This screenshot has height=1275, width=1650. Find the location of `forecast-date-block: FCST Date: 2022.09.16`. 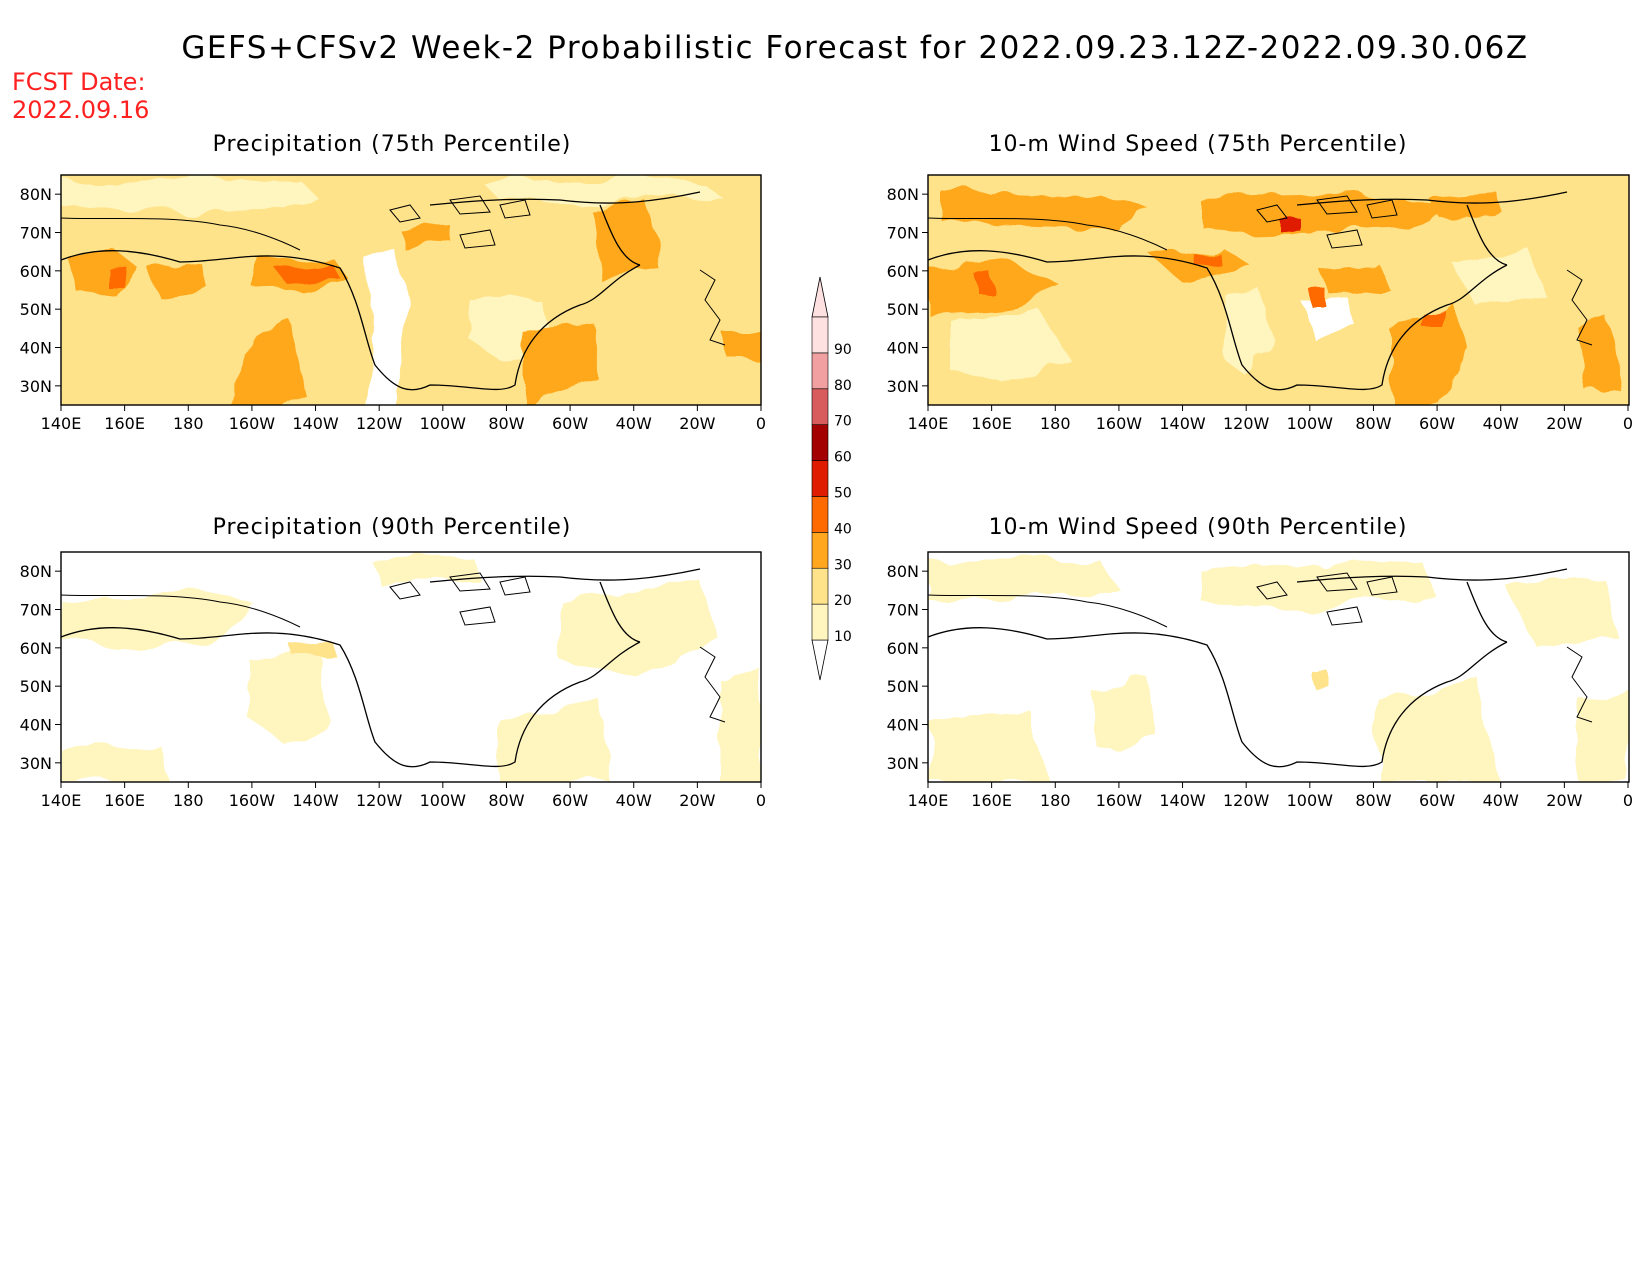

forecast-date-block: FCST Date: 2022.09.16 is located at coordinates (80, 96).